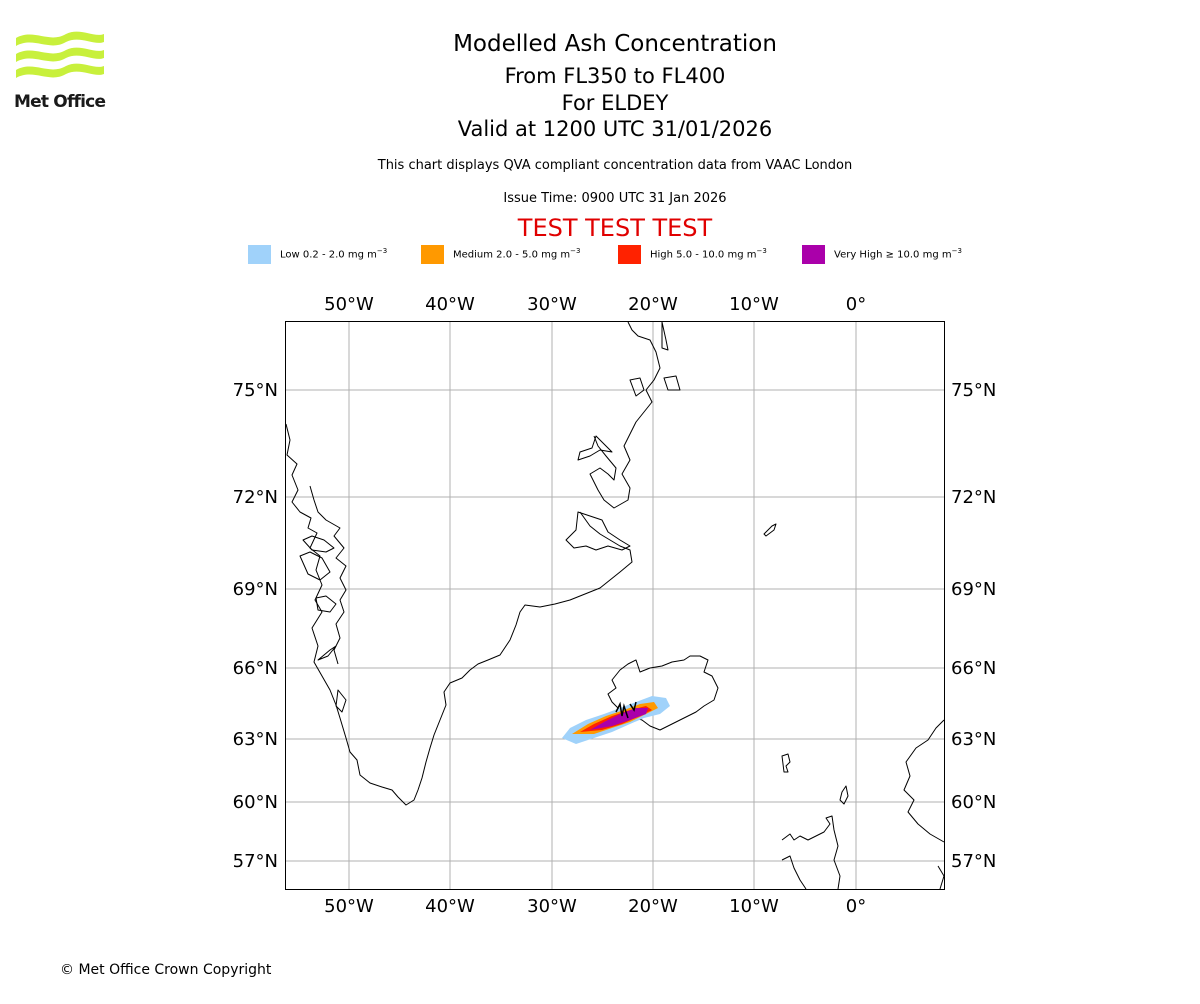  I want to click on lat-tick-right: 69°N, so click(973, 589).